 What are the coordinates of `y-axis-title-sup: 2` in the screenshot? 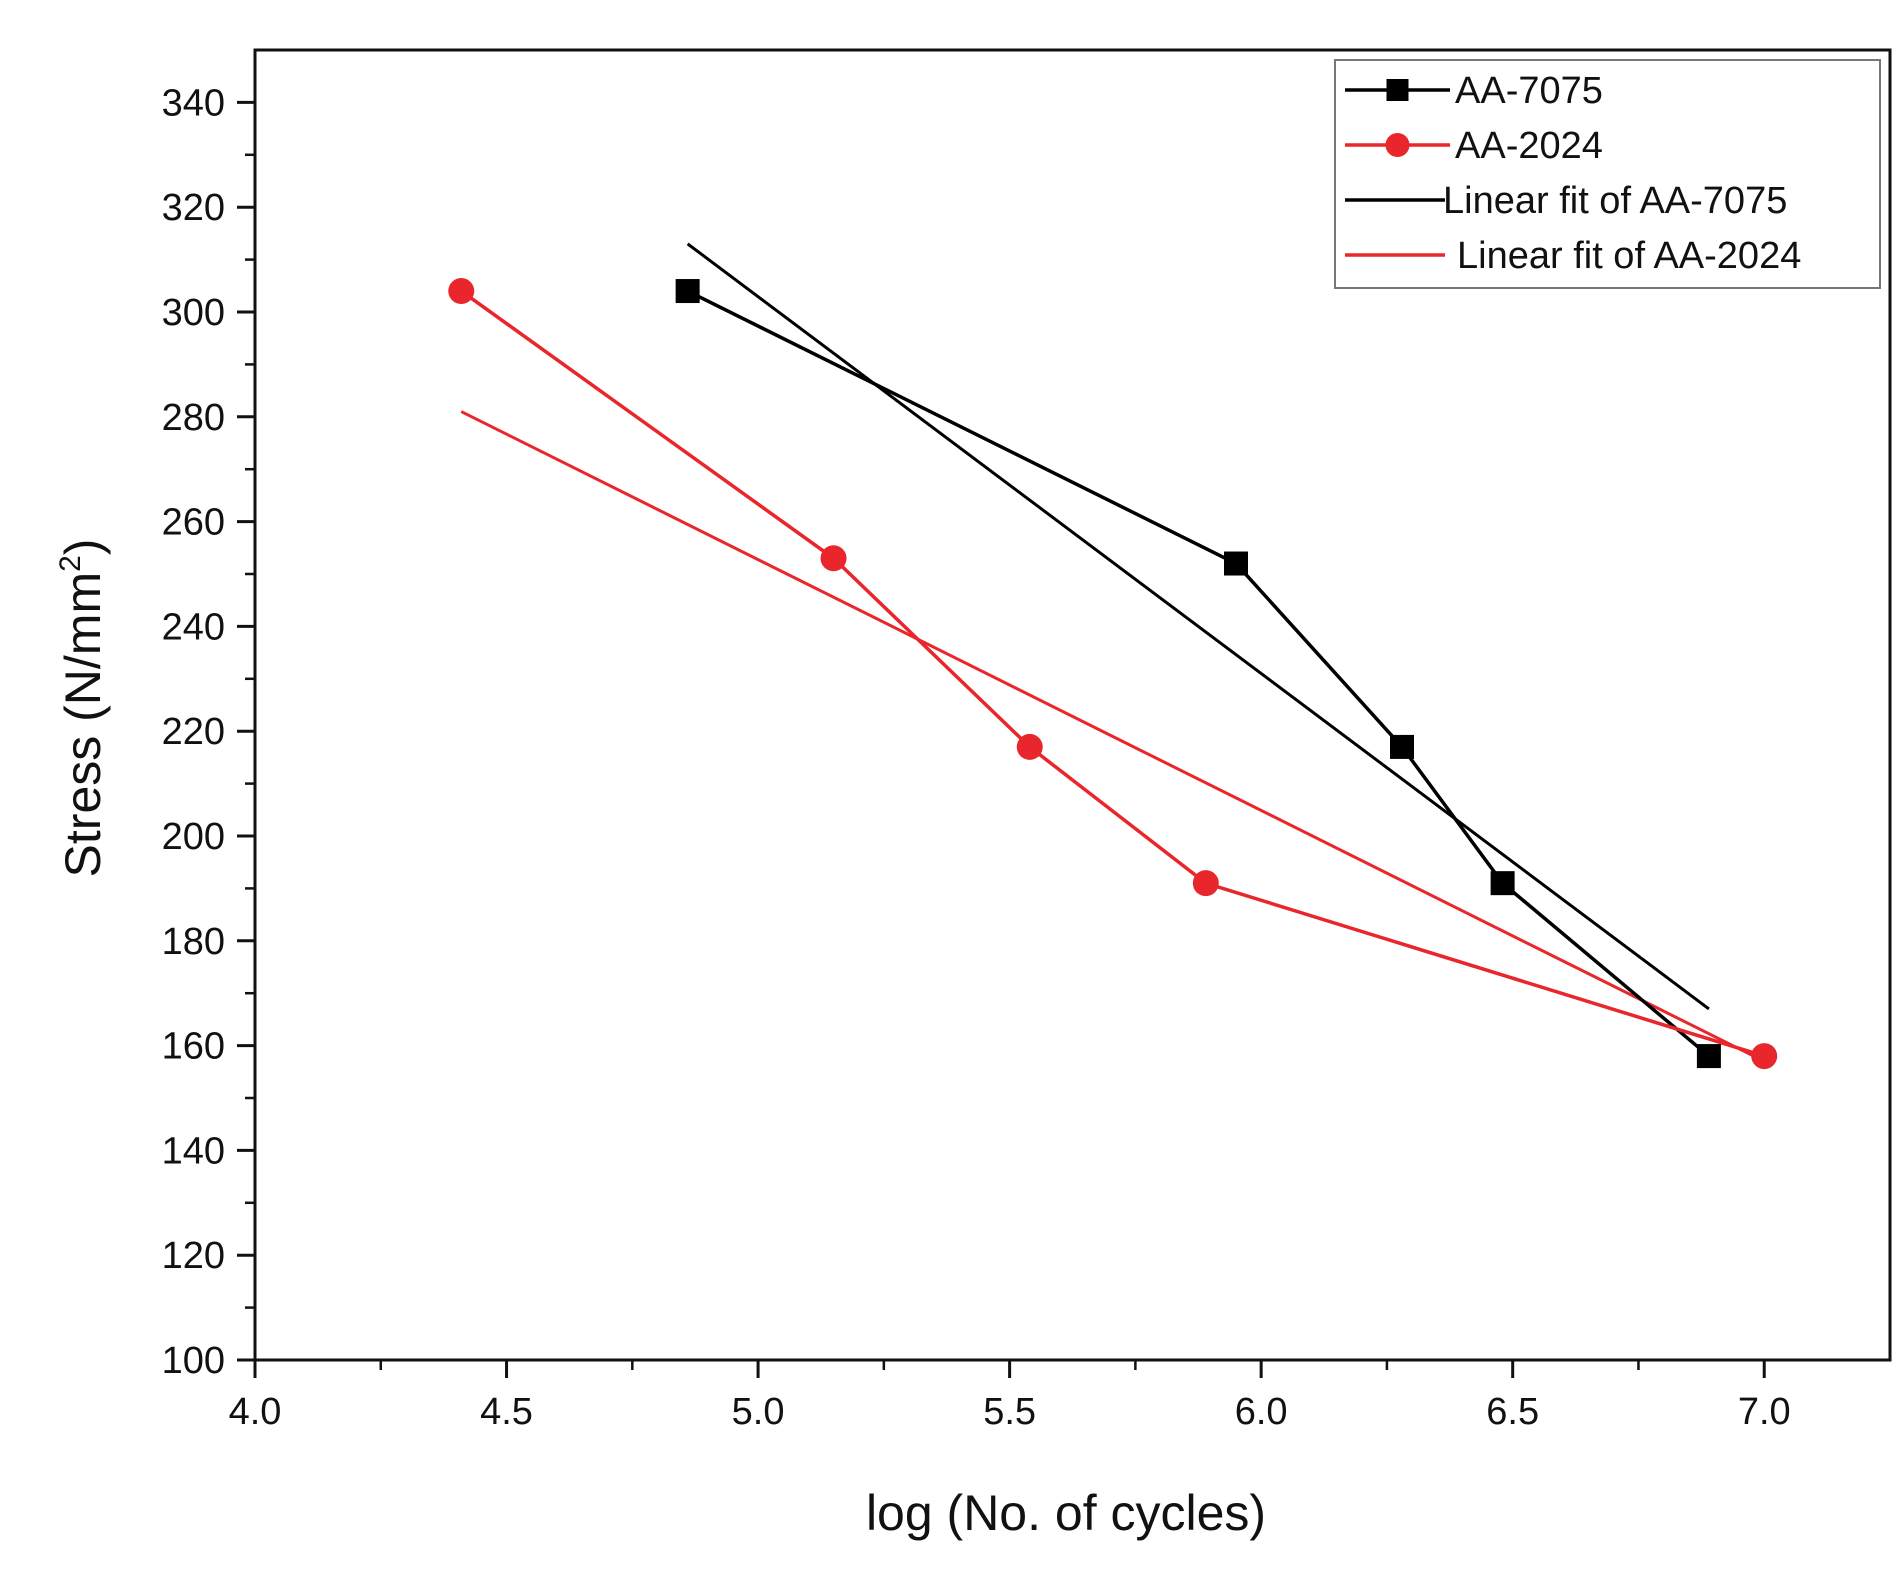 It's located at (70, 563).